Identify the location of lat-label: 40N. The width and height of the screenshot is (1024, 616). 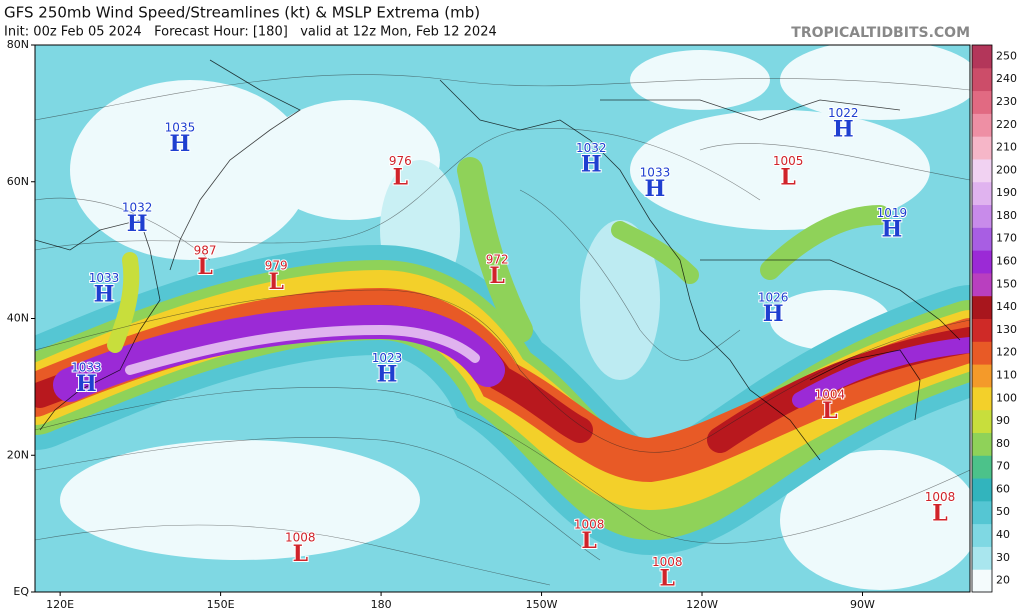
(18, 318).